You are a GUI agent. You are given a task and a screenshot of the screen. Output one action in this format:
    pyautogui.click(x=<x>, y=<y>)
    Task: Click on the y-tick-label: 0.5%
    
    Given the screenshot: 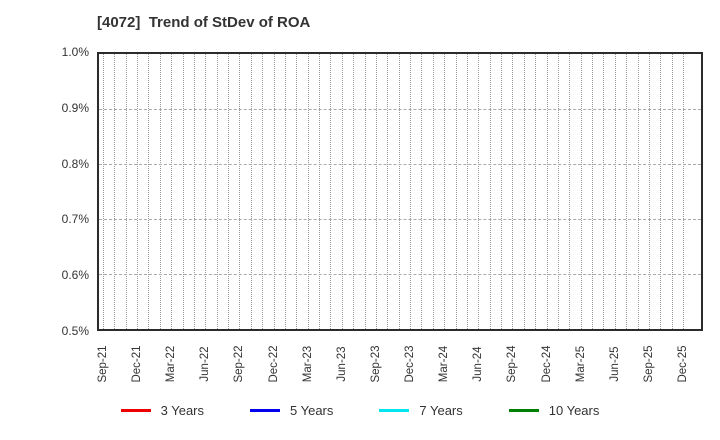 What is the action you would take?
    pyautogui.click(x=75, y=331)
    